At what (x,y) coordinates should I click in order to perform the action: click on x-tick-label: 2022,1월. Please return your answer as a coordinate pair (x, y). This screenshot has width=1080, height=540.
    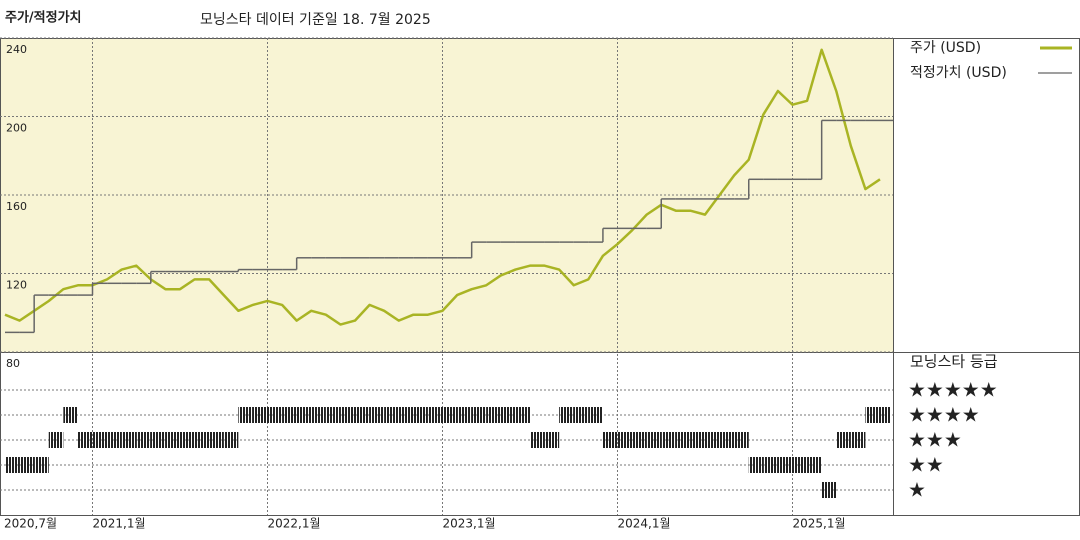
    Looking at the image, I should click on (294, 524).